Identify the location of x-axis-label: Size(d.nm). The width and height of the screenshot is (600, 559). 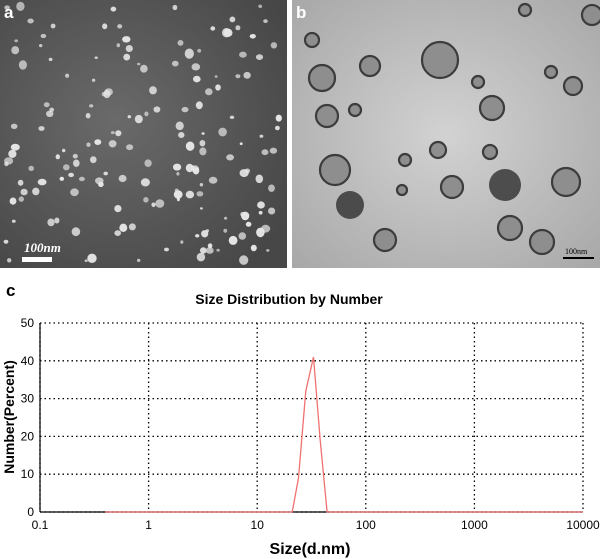
(310, 549).